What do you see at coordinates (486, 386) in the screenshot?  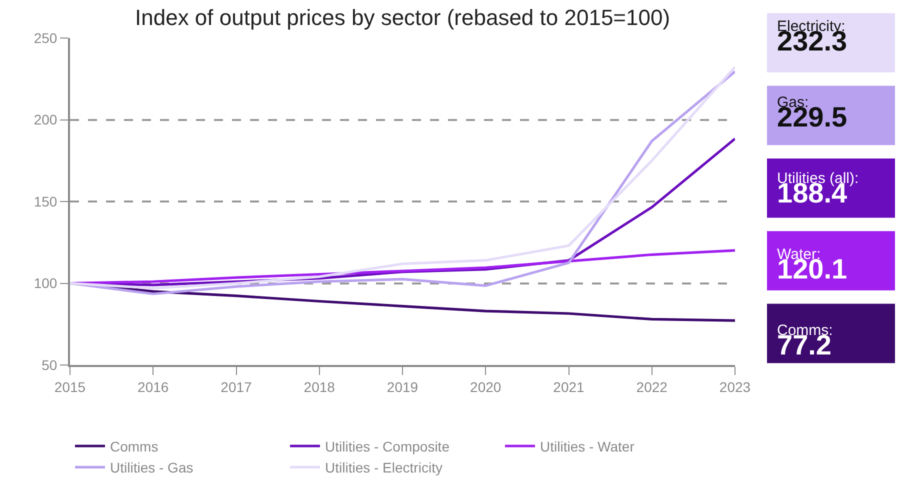 I see `x-tick-label: 2020` at bounding box center [486, 386].